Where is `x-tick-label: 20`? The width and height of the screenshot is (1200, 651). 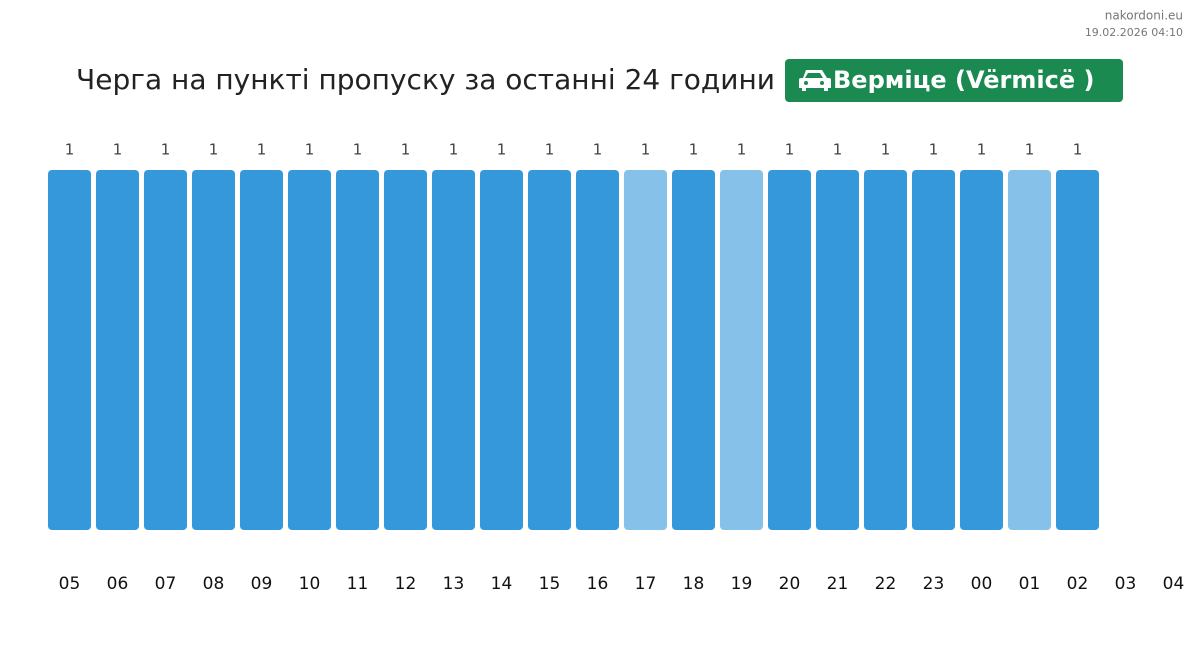
x-tick-label: 20 is located at coordinates (790, 584).